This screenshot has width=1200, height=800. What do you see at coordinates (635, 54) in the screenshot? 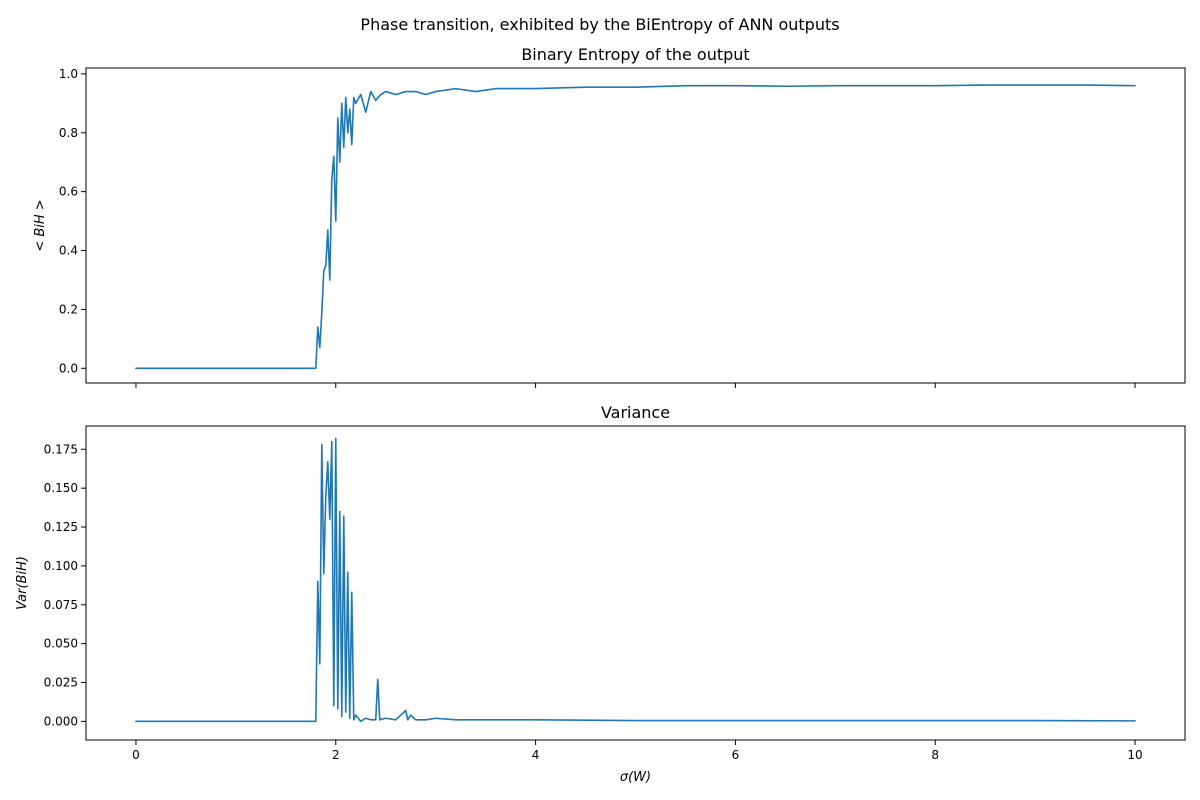
I see `entropy-title: Binary Entropy of the output` at bounding box center [635, 54].